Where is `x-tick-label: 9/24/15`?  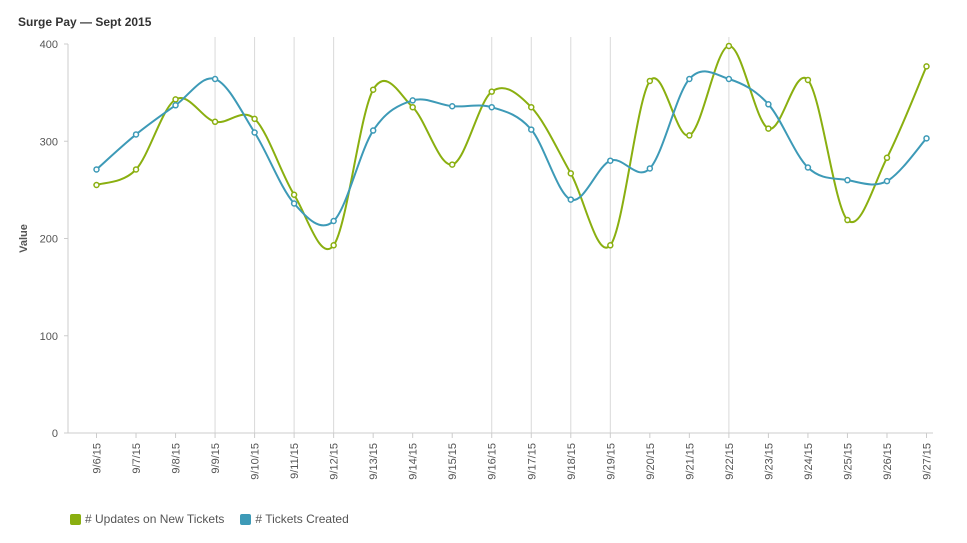
x-tick-label: 9/24/15 is located at coordinates (809, 461).